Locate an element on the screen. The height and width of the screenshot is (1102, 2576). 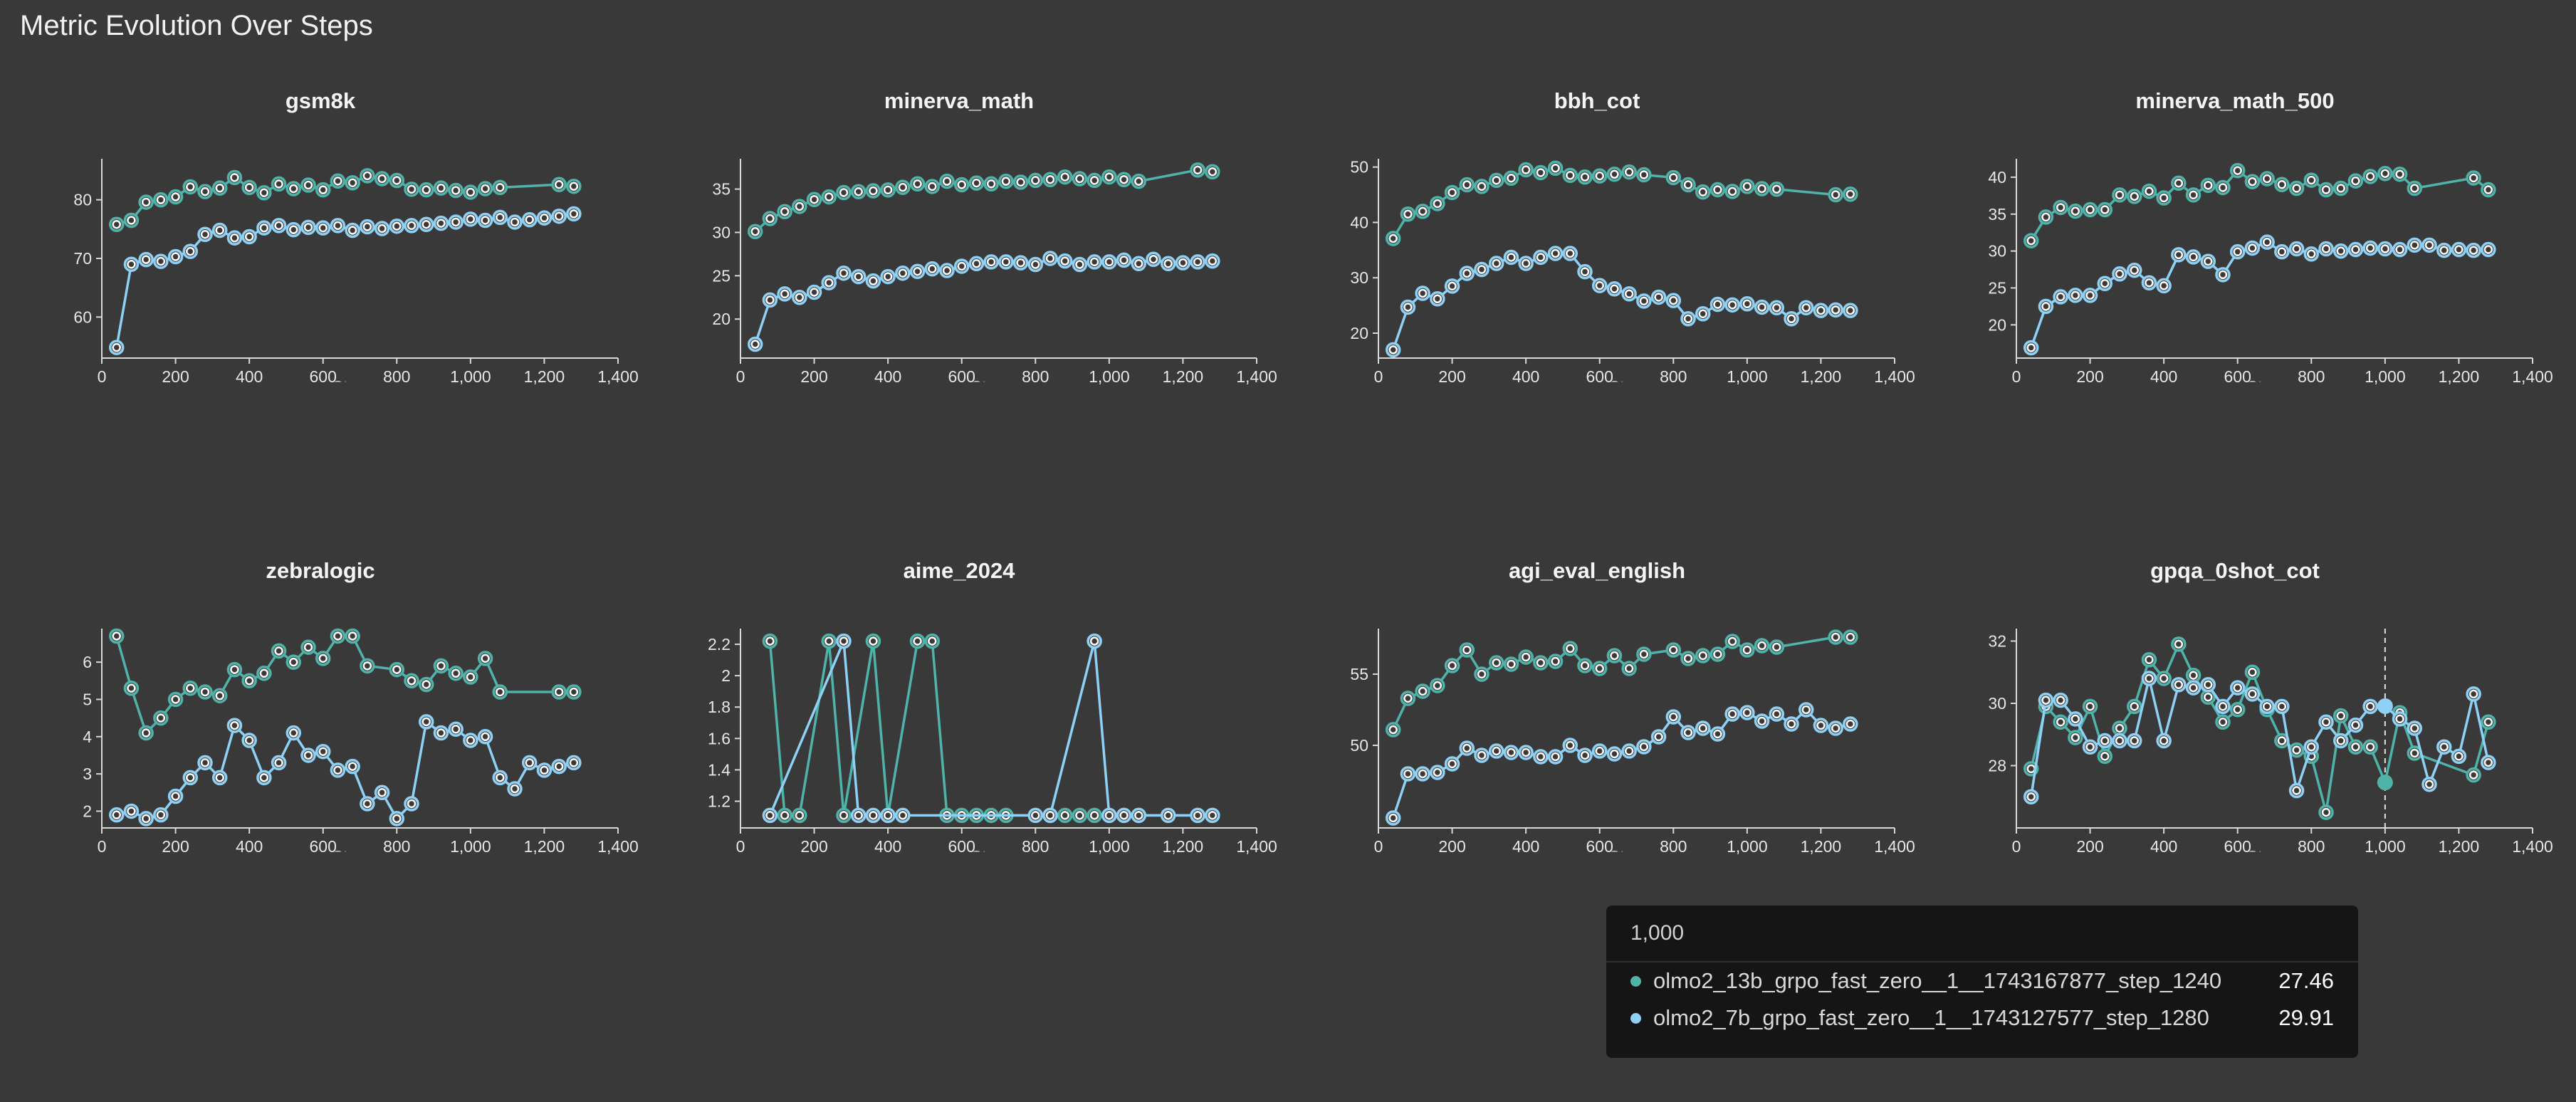
y-tick-label: 50 is located at coordinates (1359, 167).